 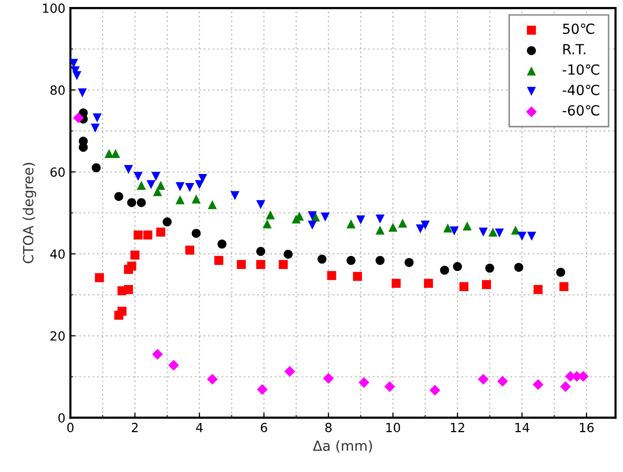 I want to click on x-tick-label: 4, so click(x=199, y=427).